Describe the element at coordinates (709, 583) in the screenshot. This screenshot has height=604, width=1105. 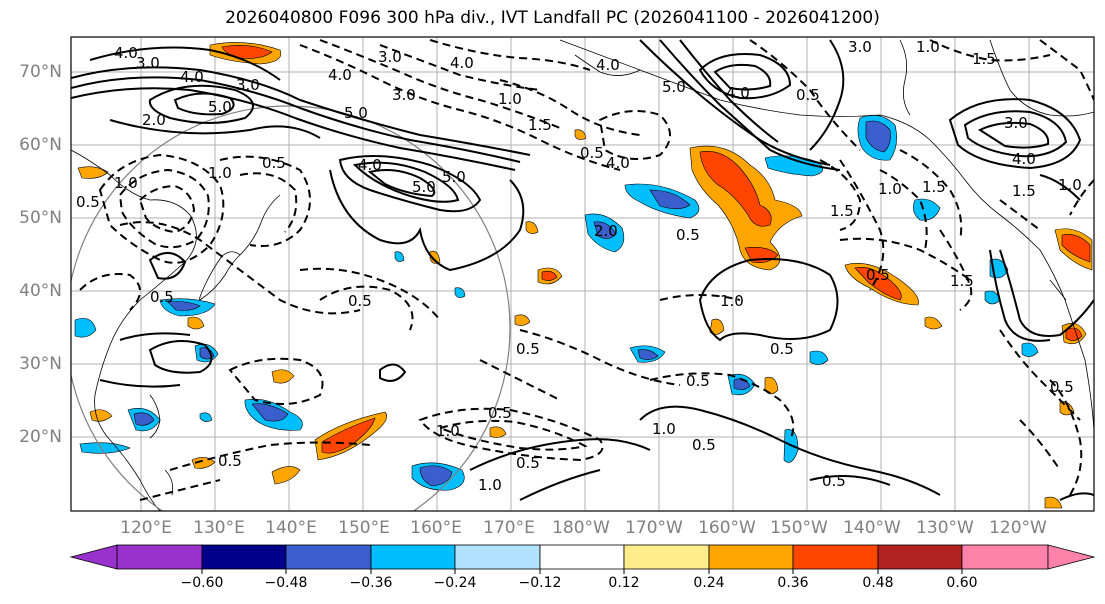
I see `colorbar-tick-label: 0.24` at that location.